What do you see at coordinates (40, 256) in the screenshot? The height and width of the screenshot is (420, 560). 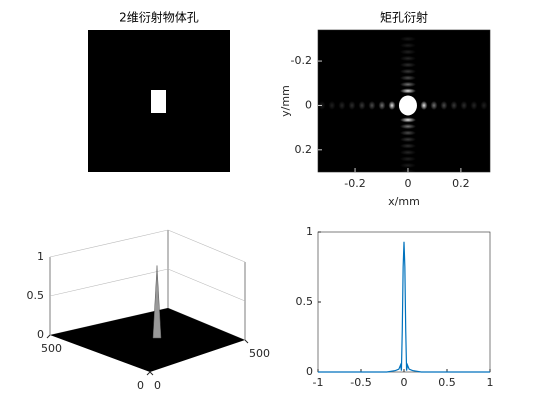 I see `z-tick-label: 1` at bounding box center [40, 256].